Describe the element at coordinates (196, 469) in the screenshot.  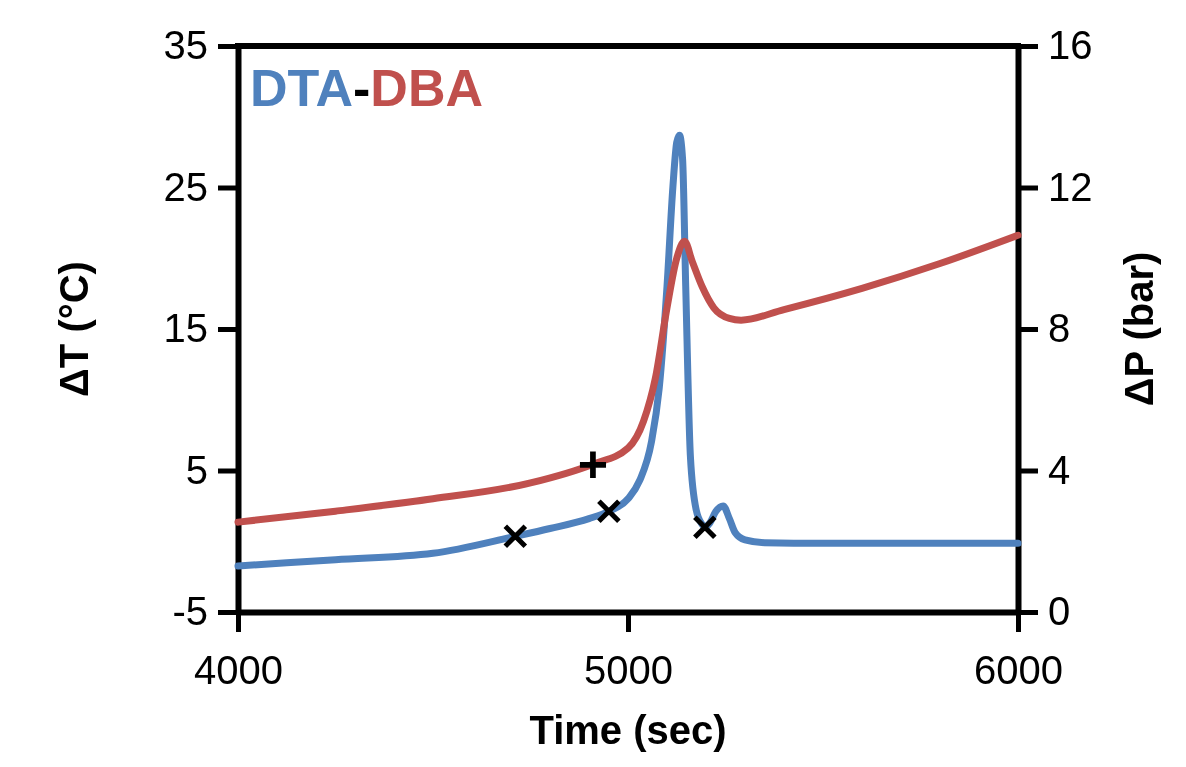
I see `y-tick-label: 5` at that location.